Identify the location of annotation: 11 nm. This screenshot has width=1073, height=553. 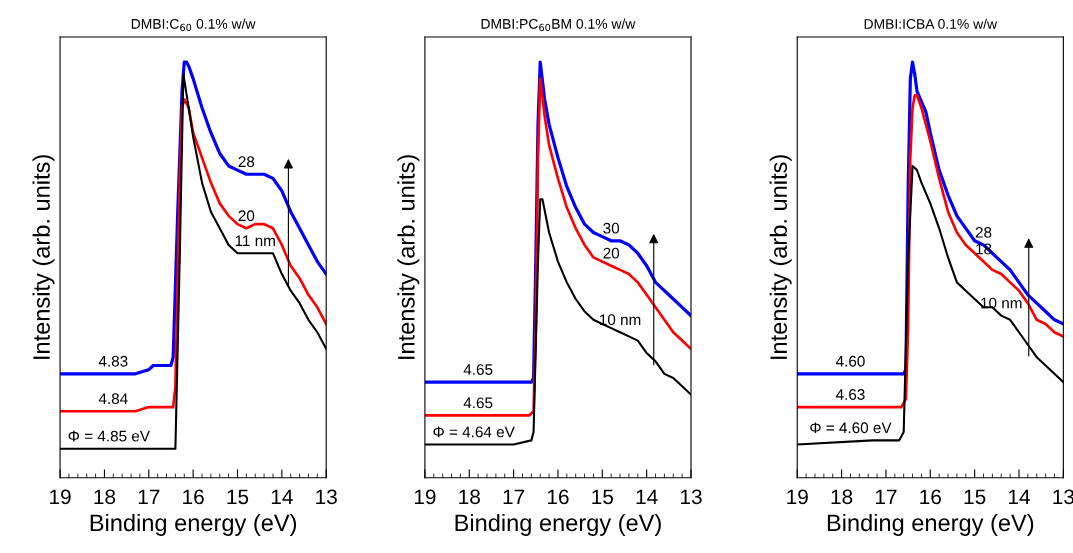
(255, 240).